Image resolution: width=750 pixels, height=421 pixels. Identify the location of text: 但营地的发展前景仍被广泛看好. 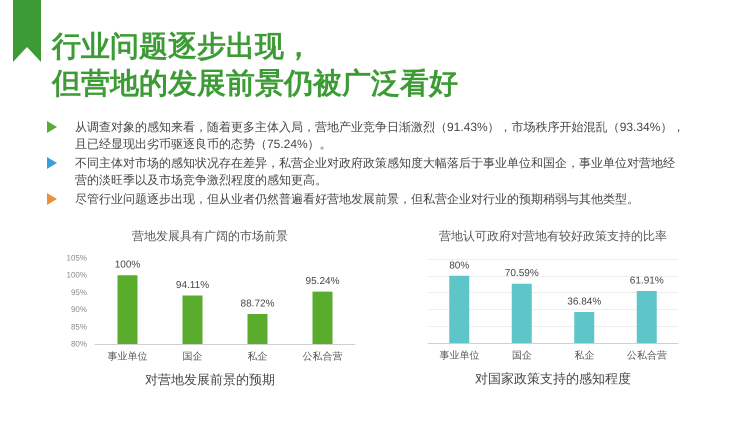
(255, 84).